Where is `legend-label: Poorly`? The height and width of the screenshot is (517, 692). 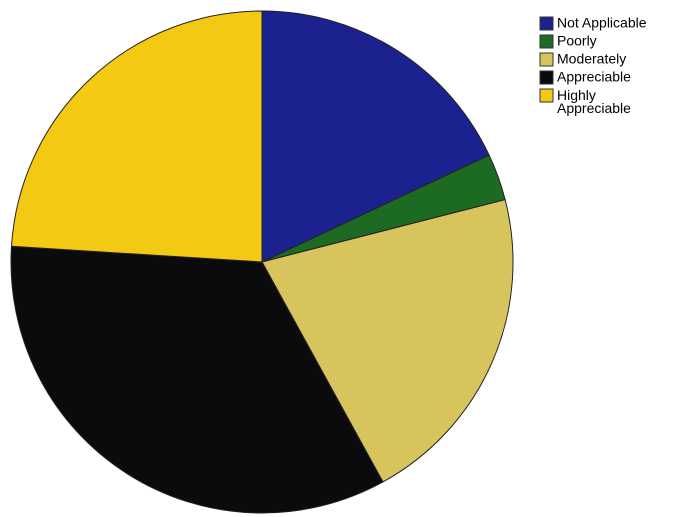
legend-label: Poorly is located at coordinates (577, 41).